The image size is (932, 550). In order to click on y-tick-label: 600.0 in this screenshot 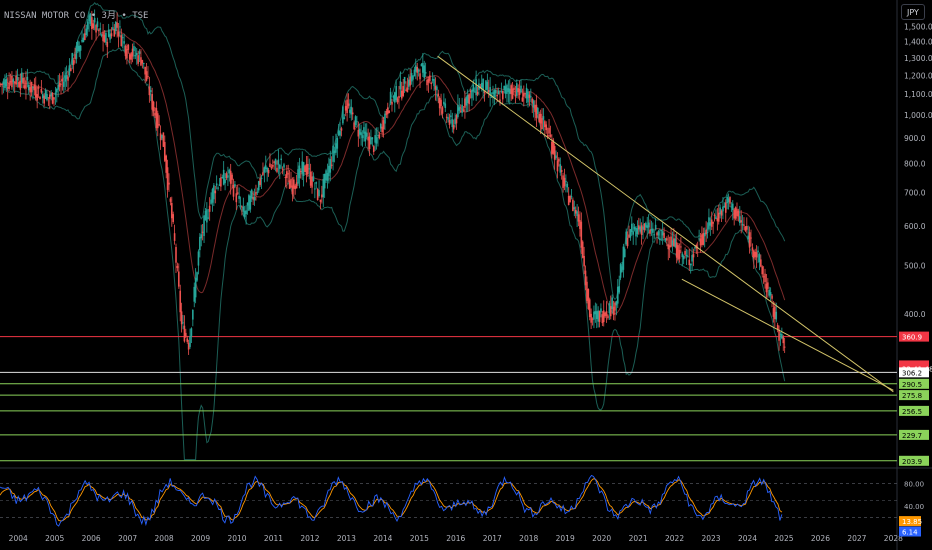, I will do `click(915, 226)`.